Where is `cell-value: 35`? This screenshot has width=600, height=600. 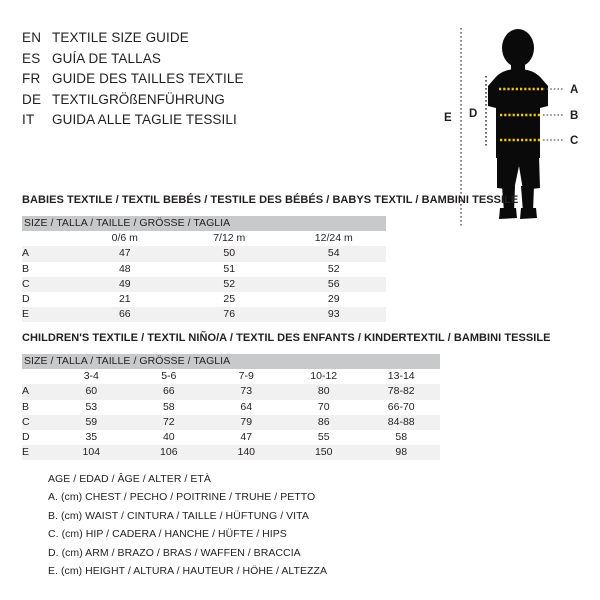
cell-value: 35 is located at coordinates (91, 438).